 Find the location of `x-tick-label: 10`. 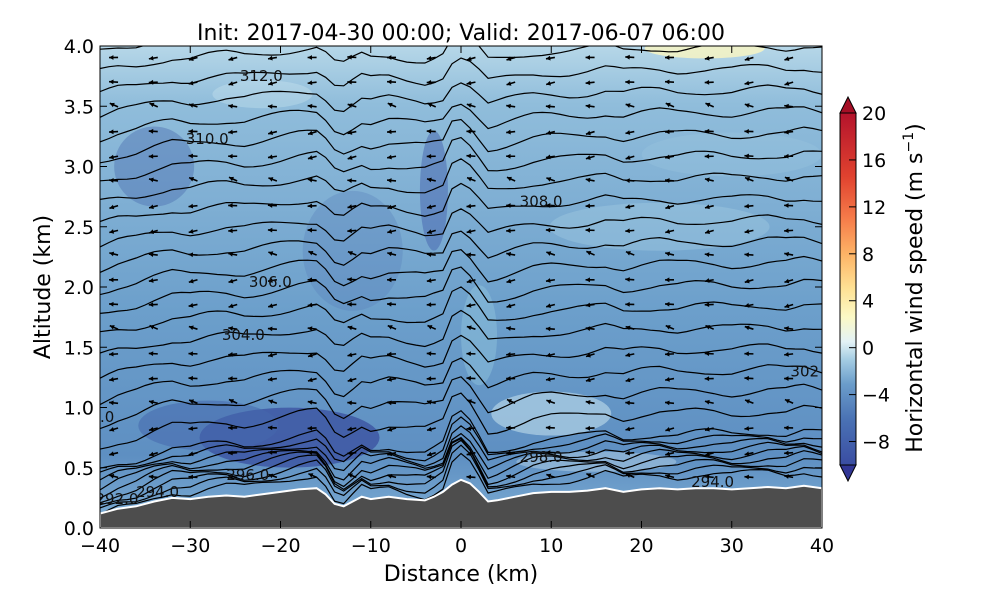

x-tick-label: 10 is located at coordinates (551, 546).